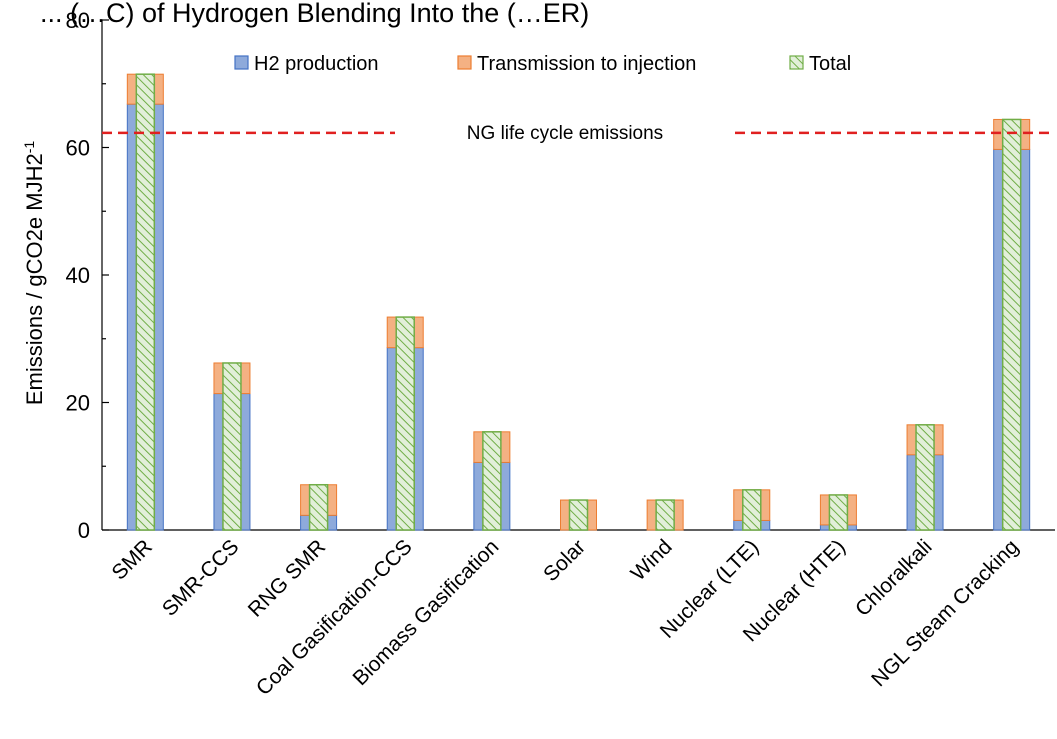 This screenshot has height=739, width=1057. Describe the element at coordinates (201, 578) in the screenshot. I see `category-label: SMR-CCS` at that location.